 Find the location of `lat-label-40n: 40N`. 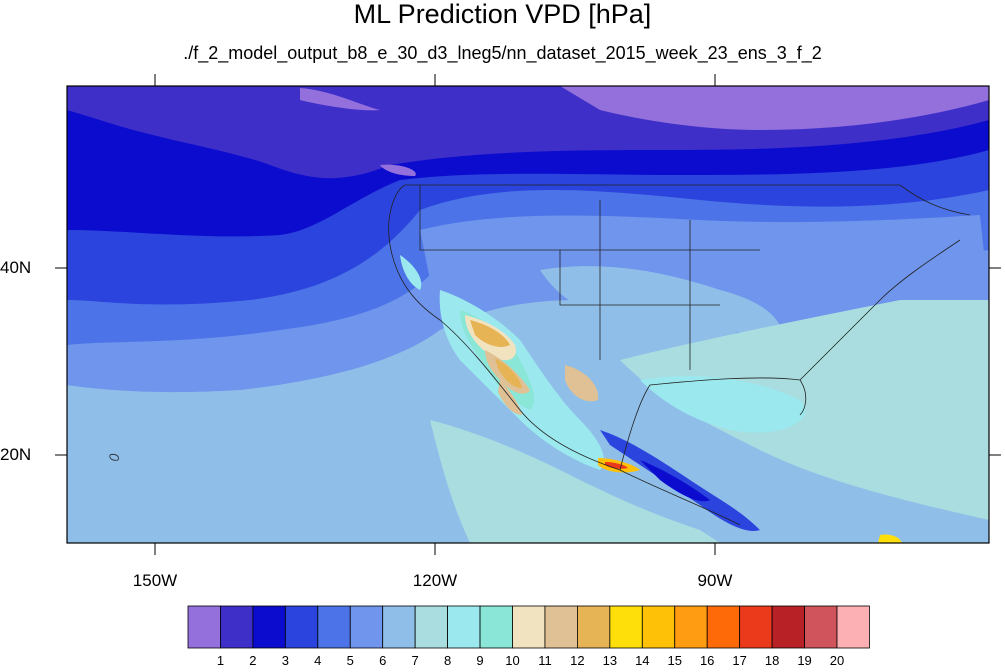

lat-label-40n: 40N is located at coordinates (16, 267).